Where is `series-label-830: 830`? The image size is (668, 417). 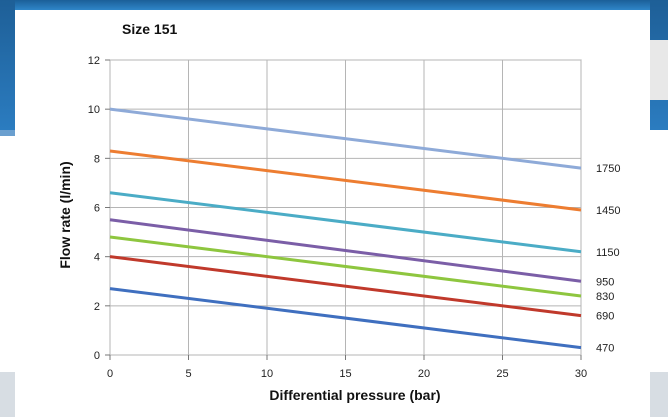 series-label-830: 830 is located at coordinates (605, 297).